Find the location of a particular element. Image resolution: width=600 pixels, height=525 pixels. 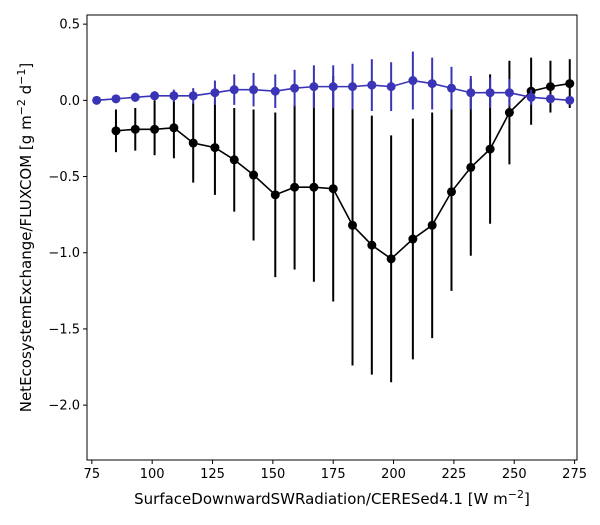

x-tick-label: 250 is located at coordinates (514, 474).